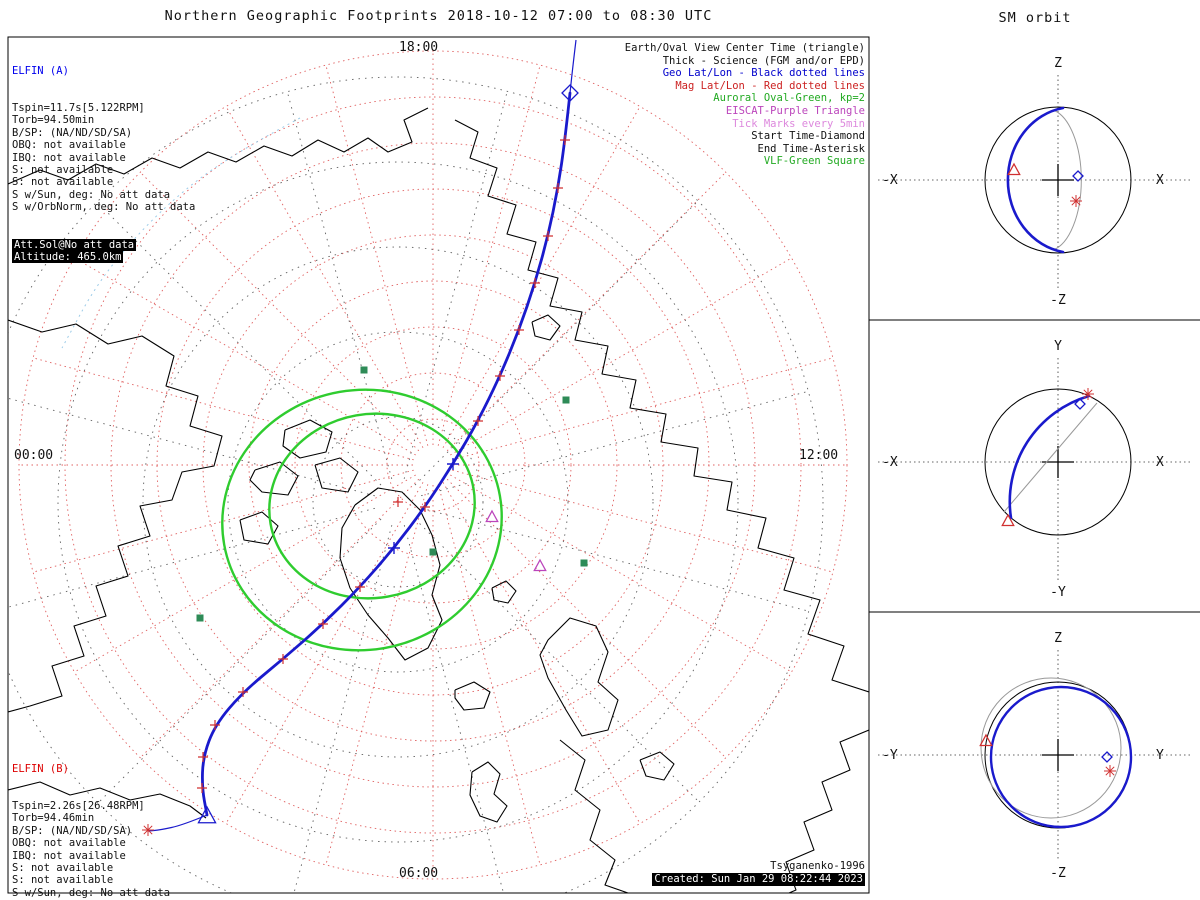 This screenshot has height=900, width=1200. What do you see at coordinates (798, 123) in the screenshot?
I see `legend-line: Tick Marks every 5min` at bounding box center [798, 123].